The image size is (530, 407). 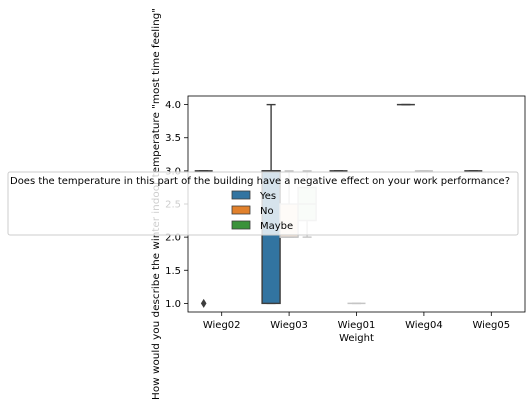 What do you see at coordinates (173, 238) in the screenshot?
I see `y-tick-label: 2.0` at bounding box center [173, 238].